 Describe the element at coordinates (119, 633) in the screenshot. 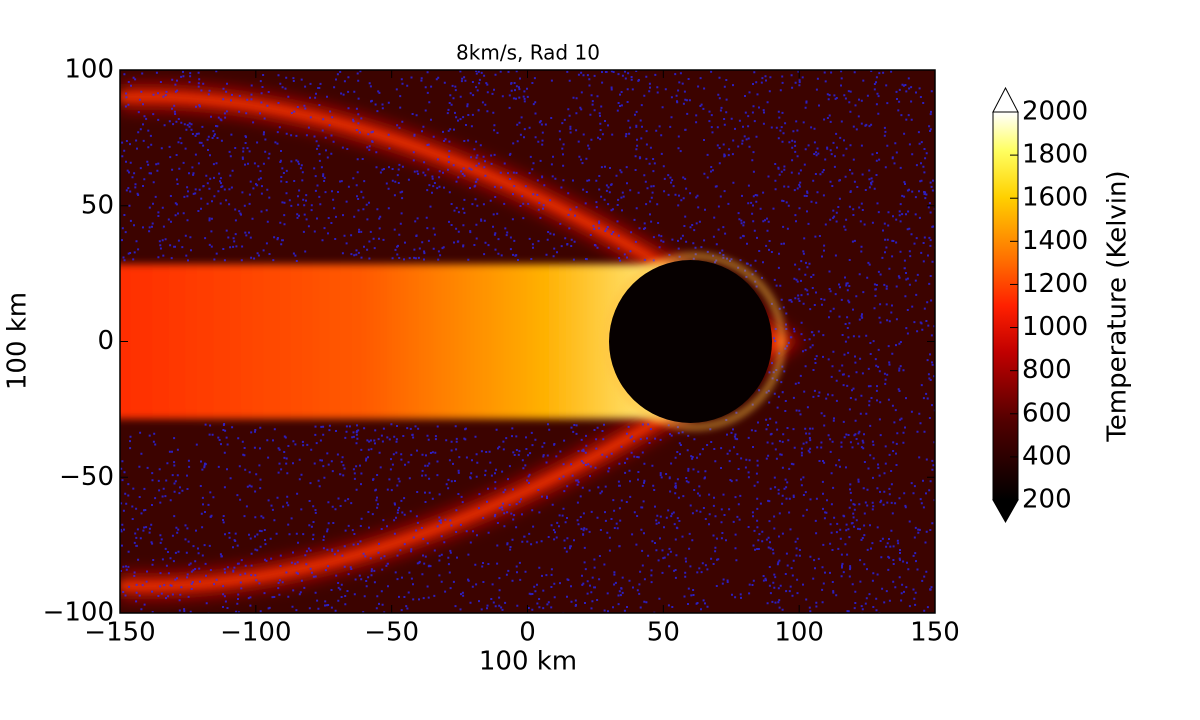

I see `x-tick-label: −150` at that location.